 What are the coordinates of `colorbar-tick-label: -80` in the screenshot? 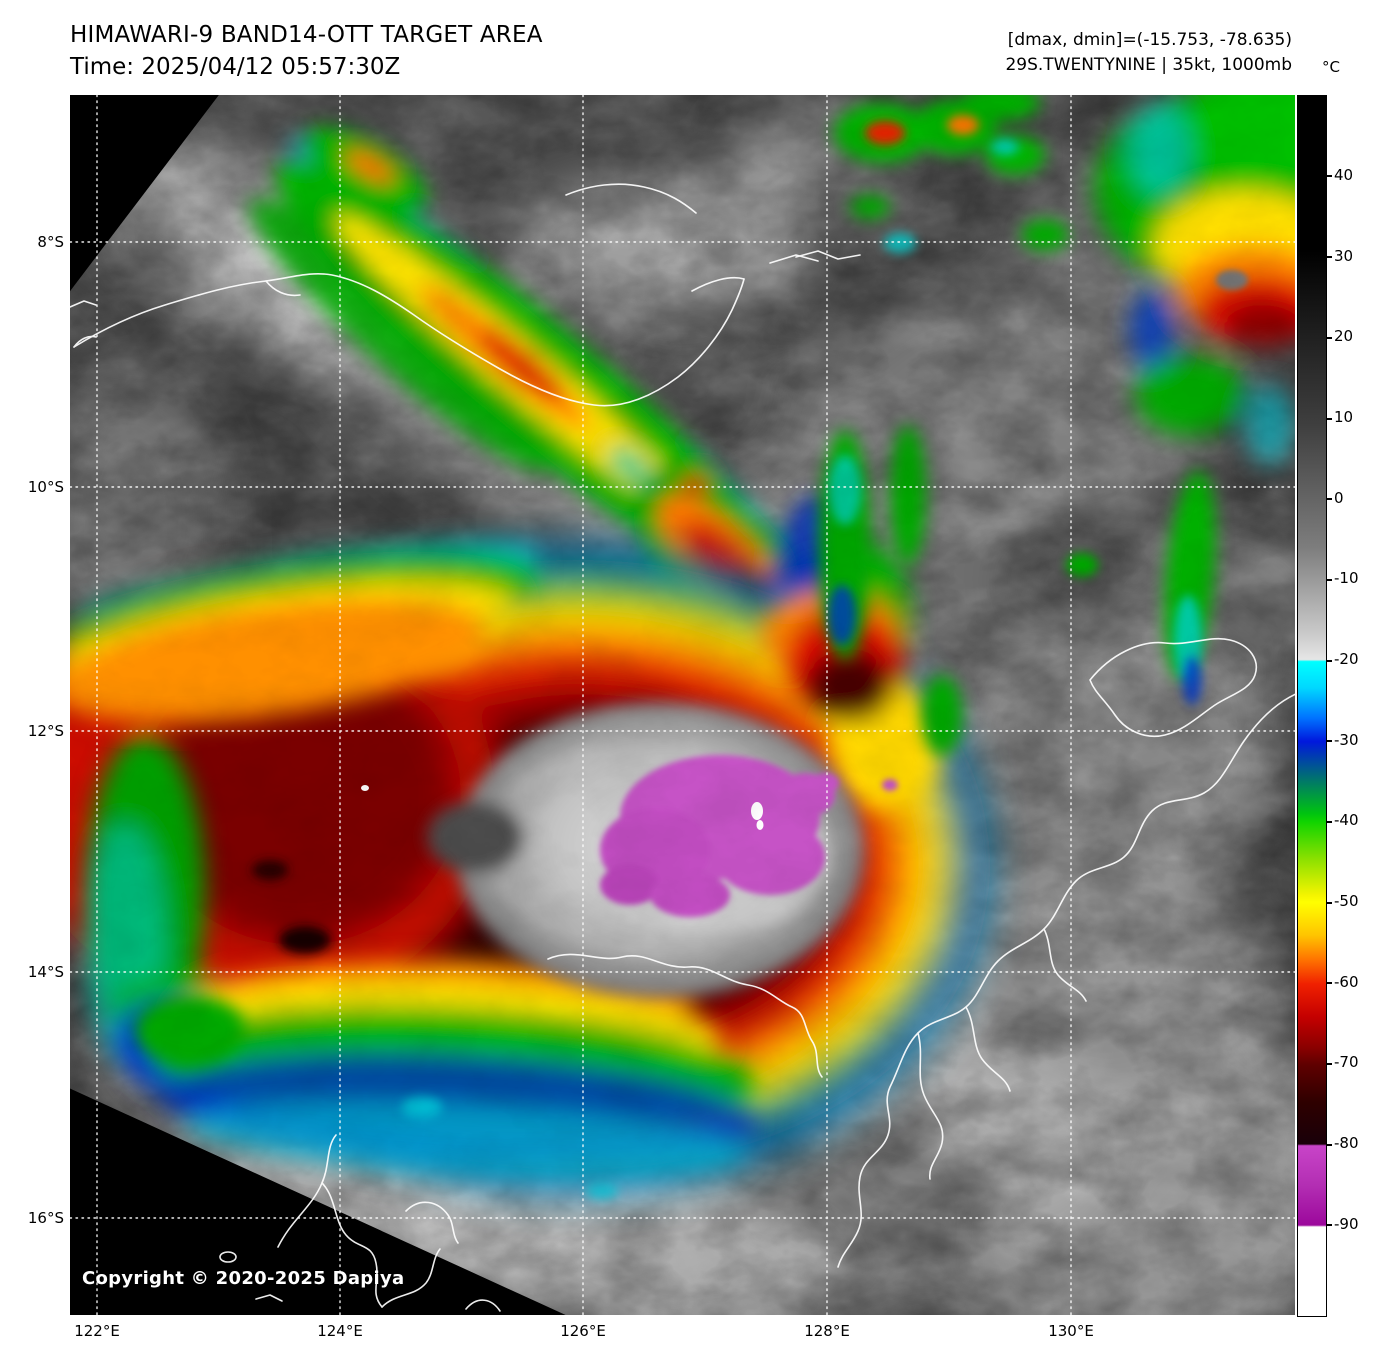 It's located at (1346, 1143).